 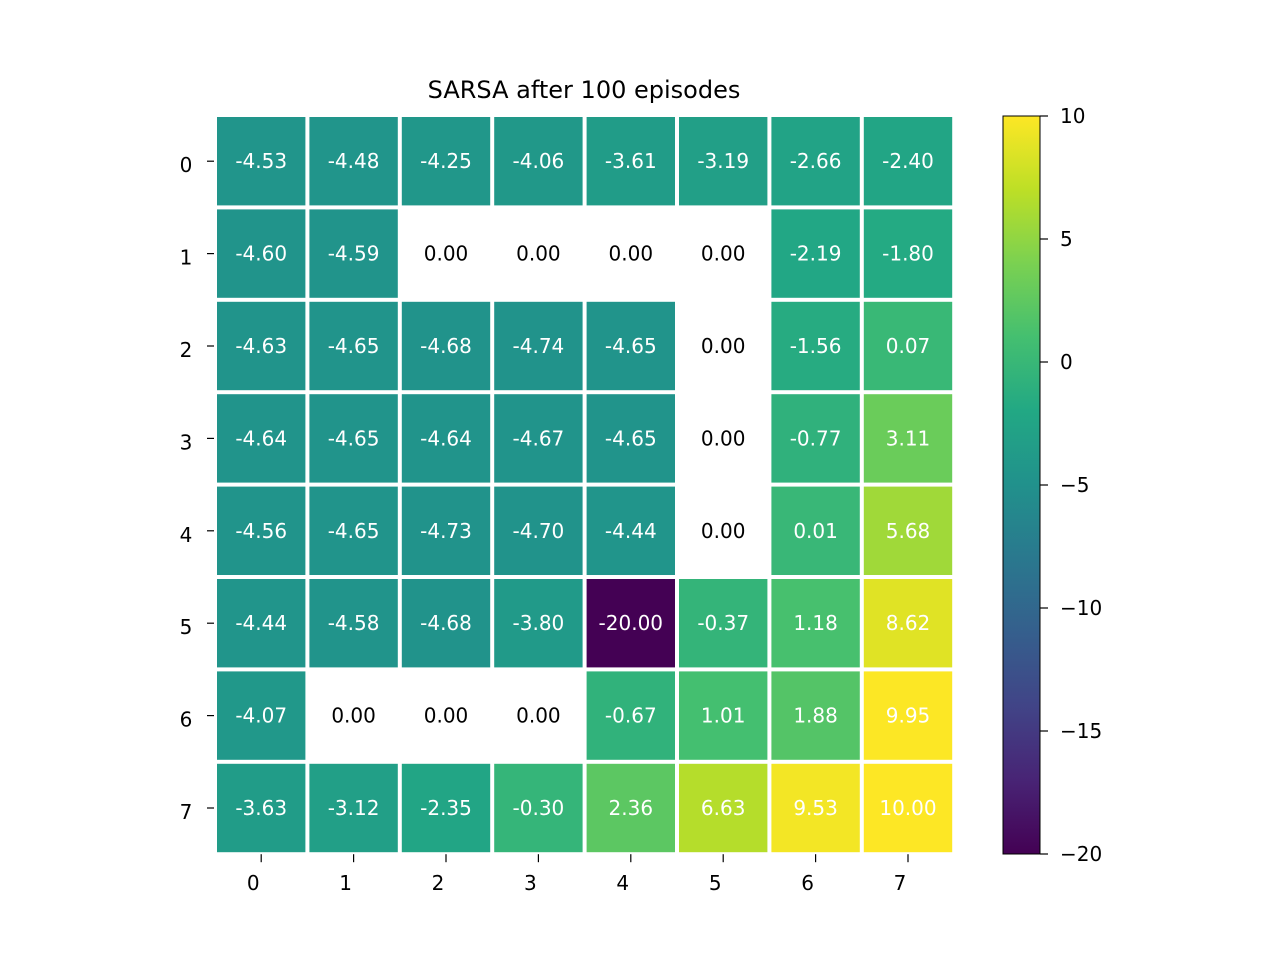 I want to click on x-tick-label: 4, so click(x=622, y=883).